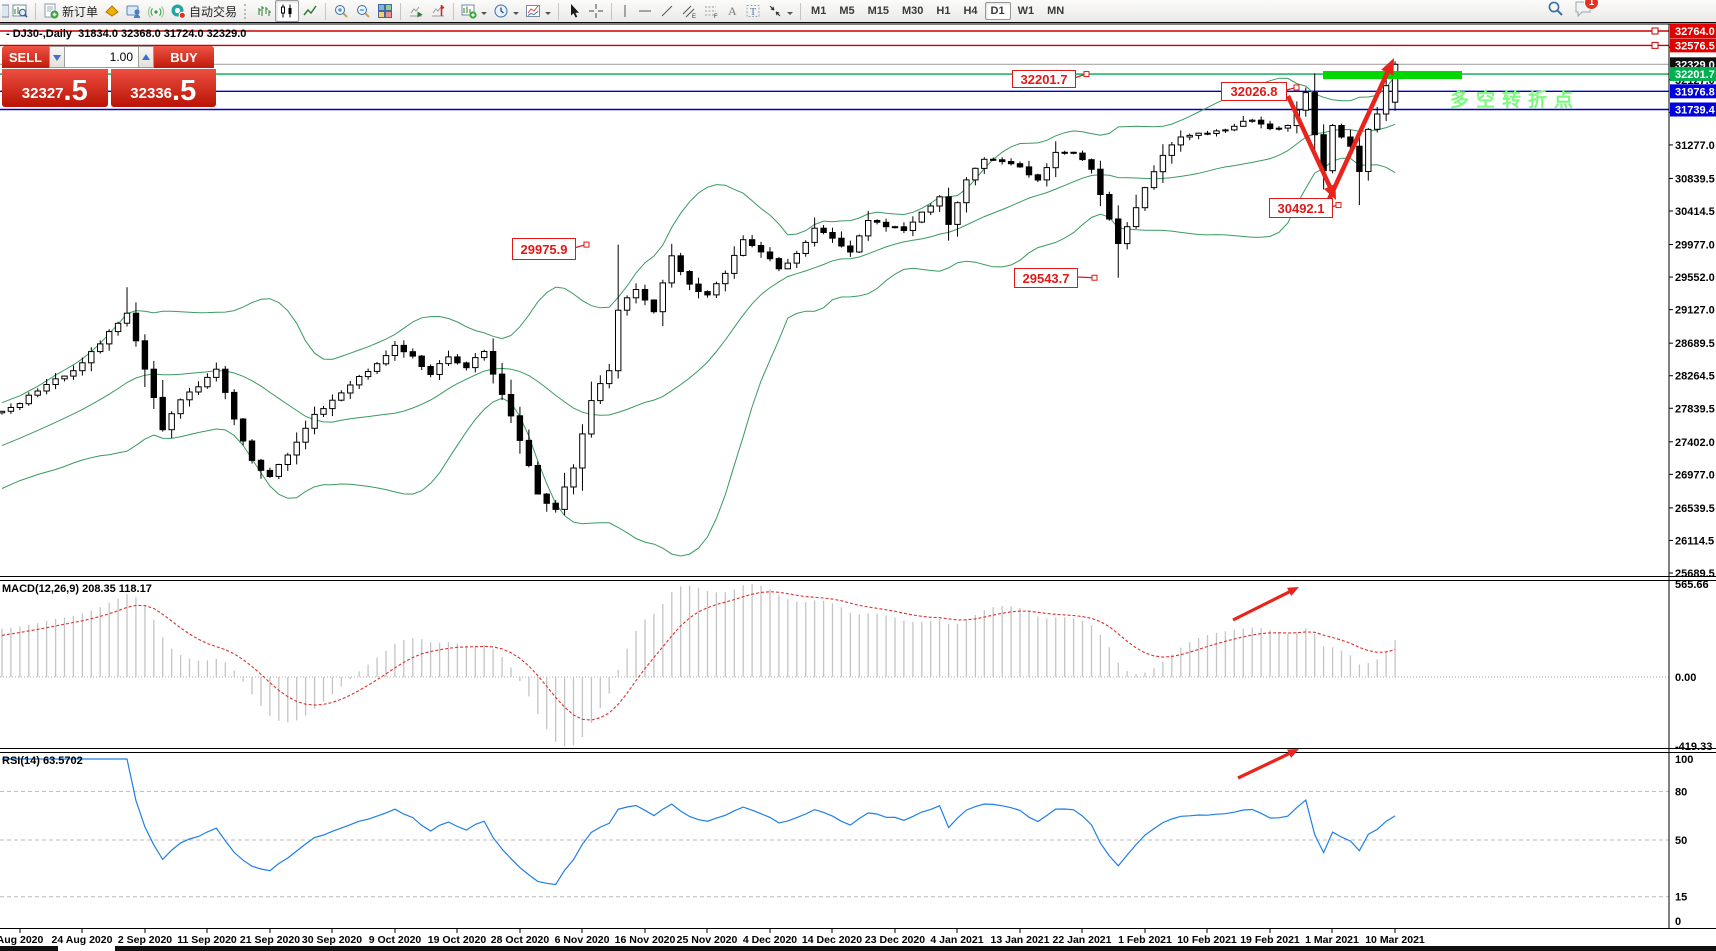 This screenshot has height=951, width=1716. What do you see at coordinates (1301, 208) in the screenshot?
I see `price-annotation: 30492.1` at bounding box center [1301, 208].